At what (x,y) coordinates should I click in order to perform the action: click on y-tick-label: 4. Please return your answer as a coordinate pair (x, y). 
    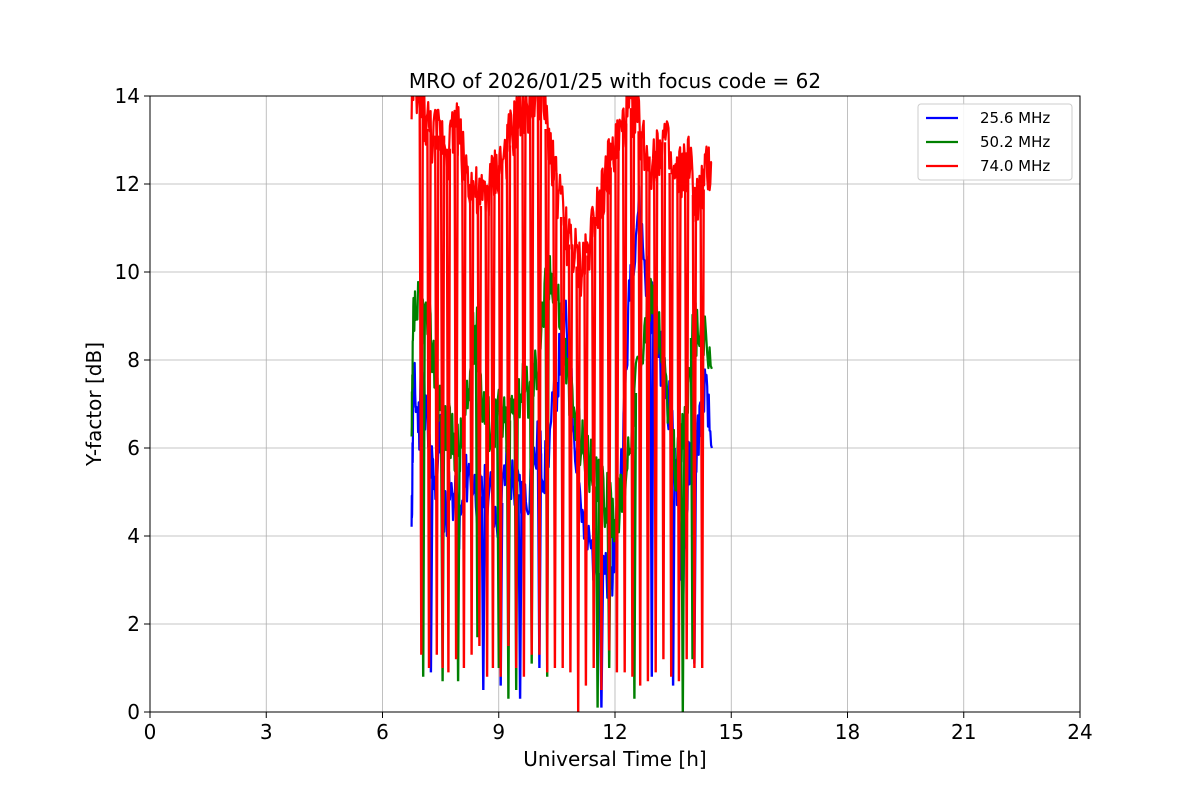
    Looking at the image, I should click on (133, 536).